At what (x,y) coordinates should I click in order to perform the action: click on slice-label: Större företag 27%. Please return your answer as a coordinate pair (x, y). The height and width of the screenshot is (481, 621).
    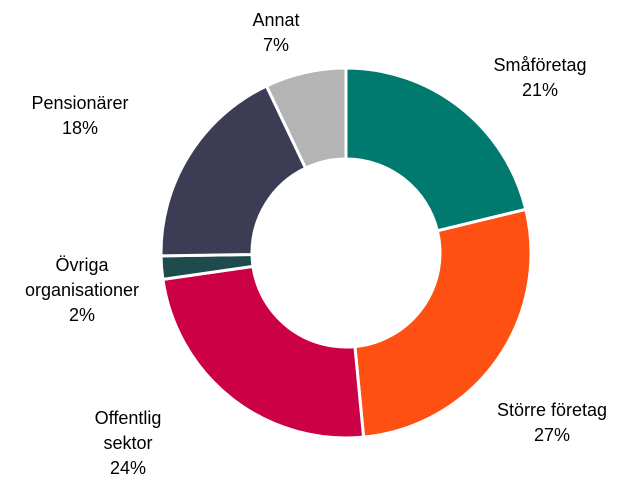
    Looking at the image, I should click on (536, 423).